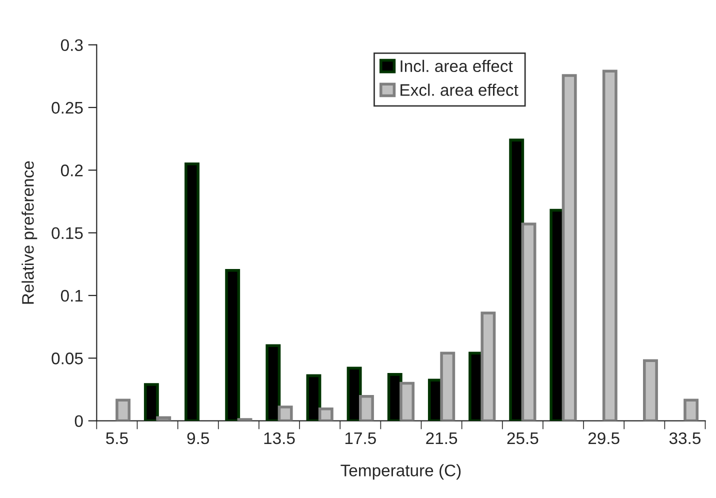 The height and width of the screenshot is (498, 716). What do you see at coordinates (360, 438) in the screenshot?
I see `x-tick-label: 17.5` at bounding box center [360, 438].